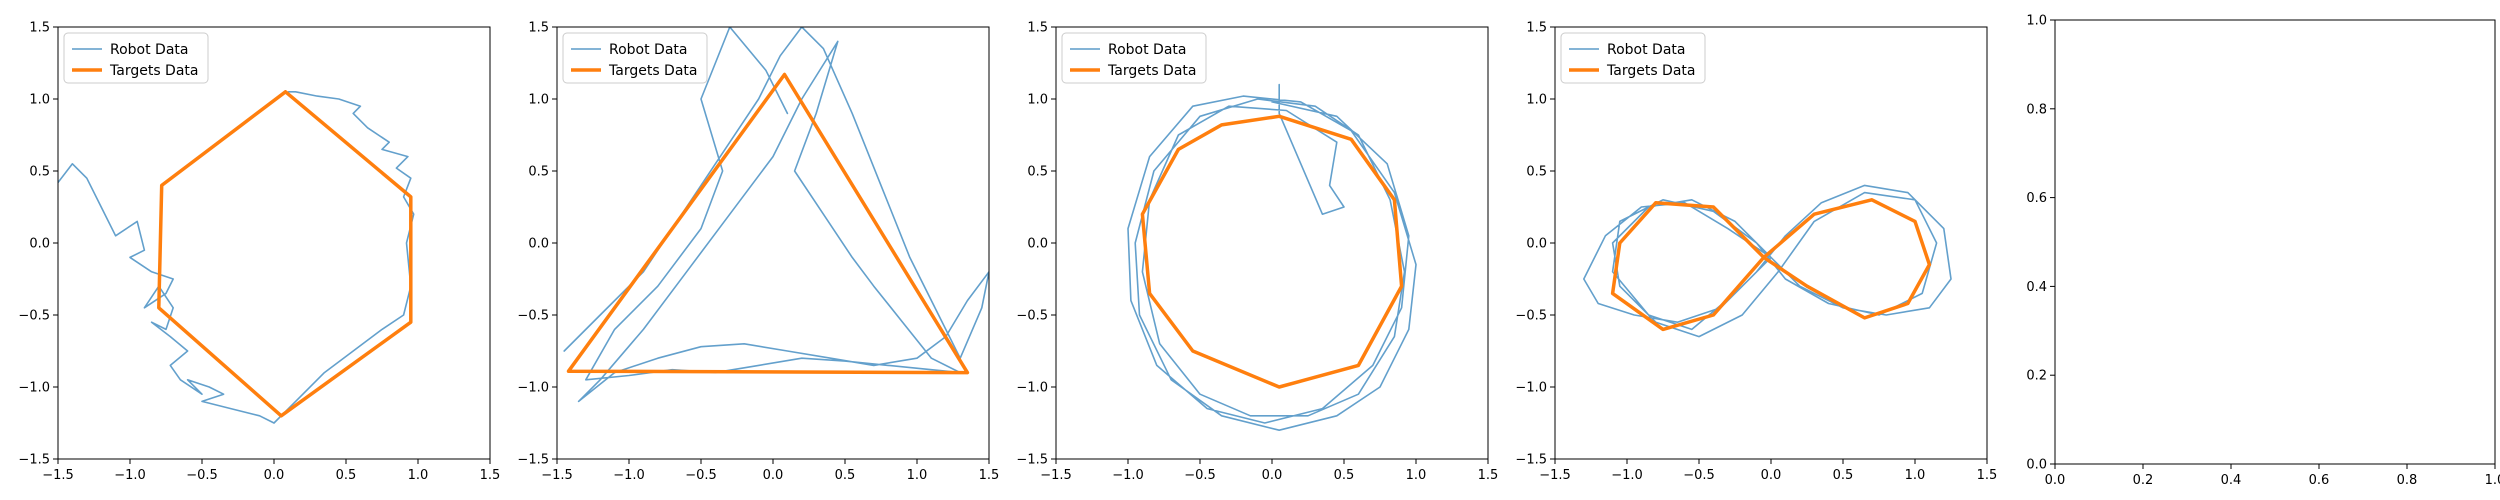 The image size is (2500, 500). What do you see at coordinates (2036, 287) in the screenshot?
I see `y-tick-label: 0.4` at bounding box center [2036, 287].